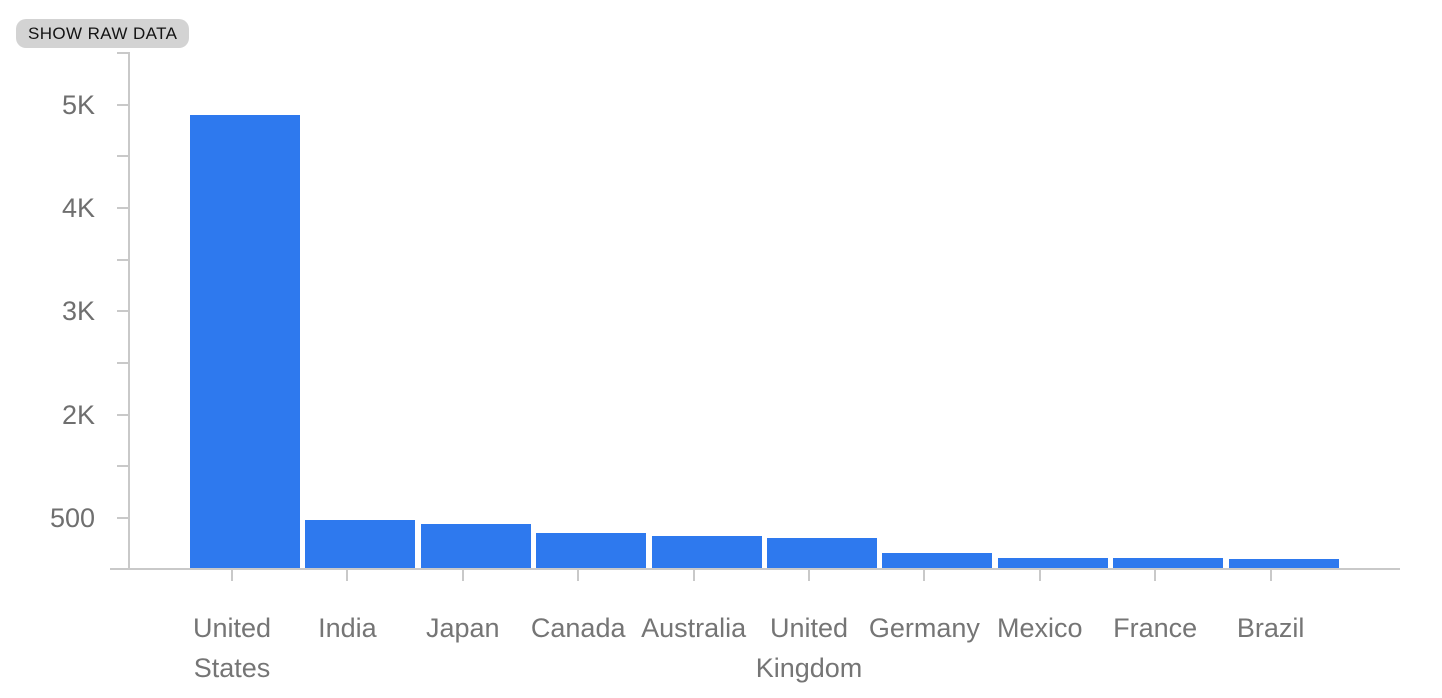 The width and height of the screenshot is (1442, 698). I want to click on bar-germany, so click(937, 560).